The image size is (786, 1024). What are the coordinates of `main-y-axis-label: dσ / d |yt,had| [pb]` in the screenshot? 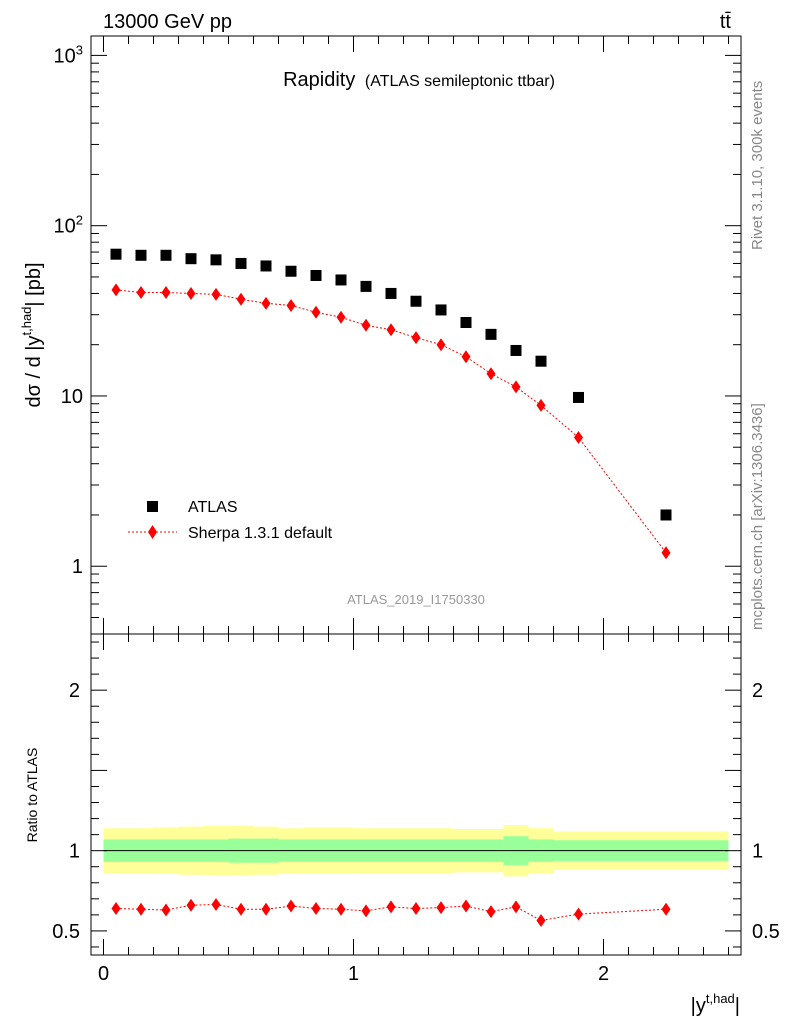 It's located at (32, 334).